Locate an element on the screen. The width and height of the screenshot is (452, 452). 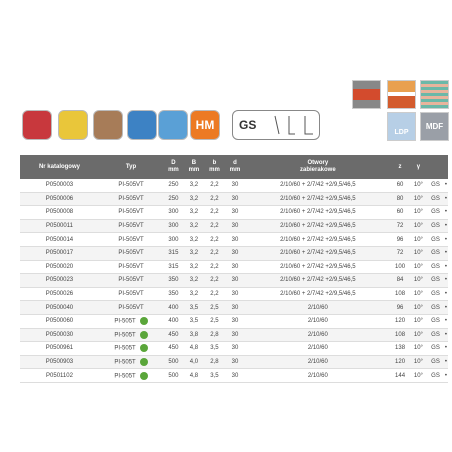
header-text: γ is located at coordinates (418, 166).